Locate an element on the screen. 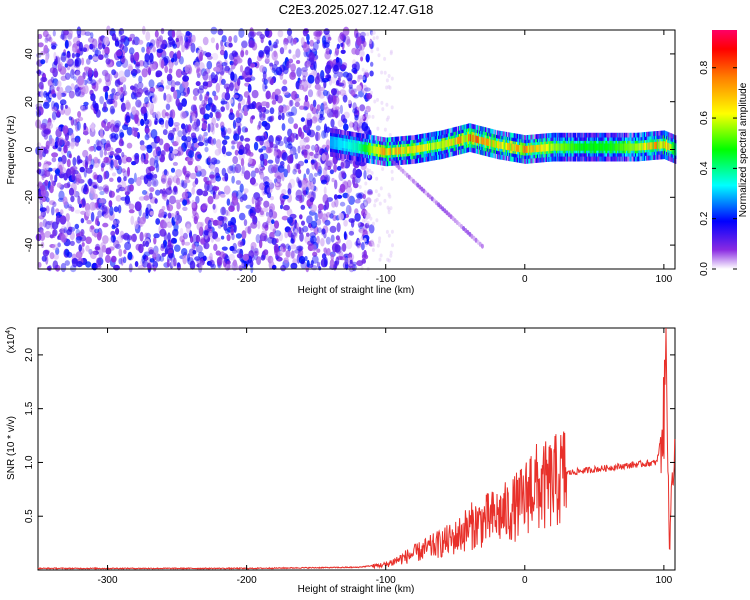 The height and width of the screenshot is (600, 750). colorbar-ticks: 0.00.20.40.60.8 is located at coordinates (718, 168).